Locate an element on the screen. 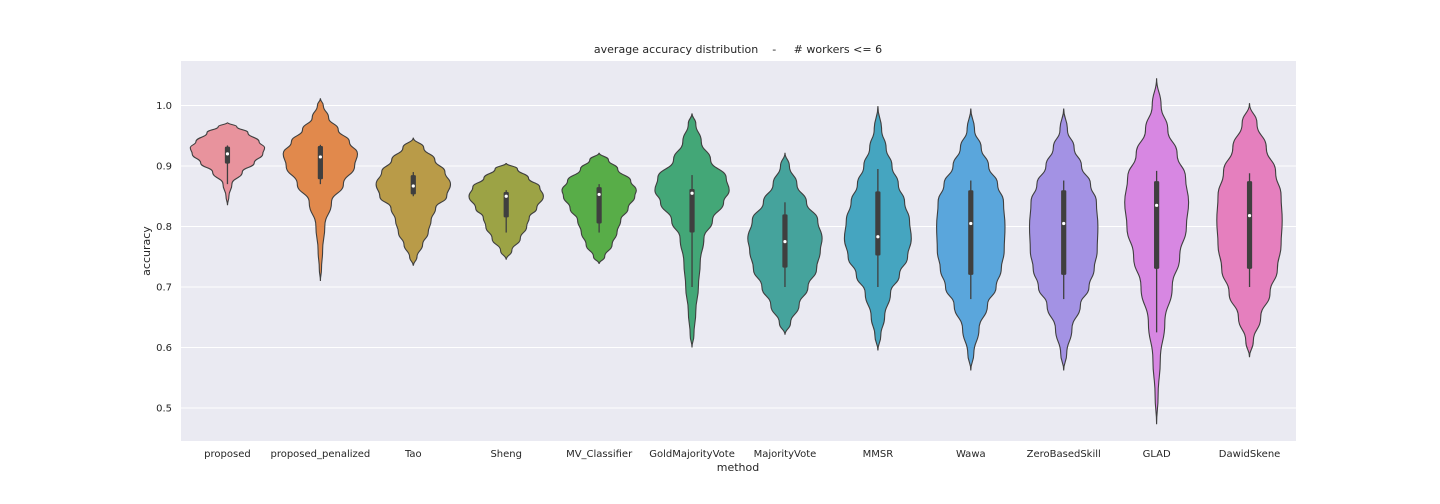 The image size is (1440, 504). violin-dawidskene is located at coordinates (1249, 230).